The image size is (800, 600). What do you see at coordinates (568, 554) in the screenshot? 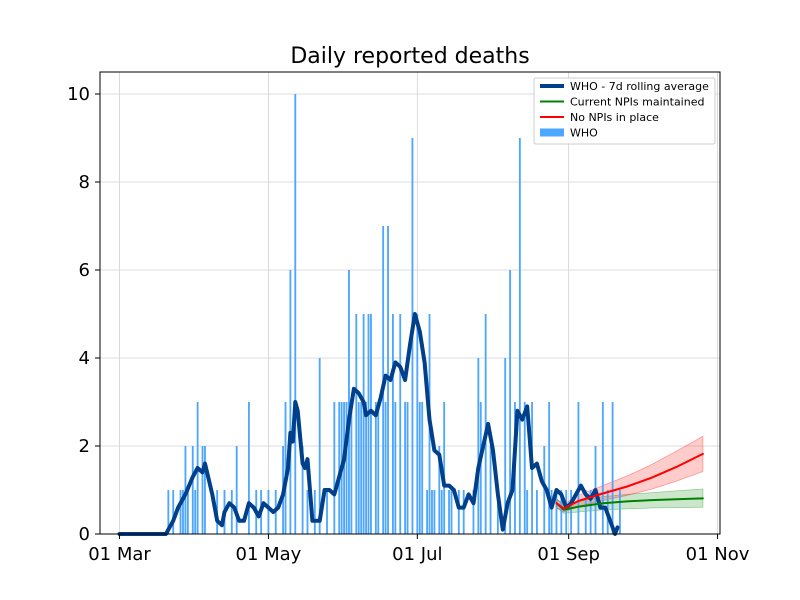
I see `x-tick-label: 01 Sep` at bounding box center [568, 554].